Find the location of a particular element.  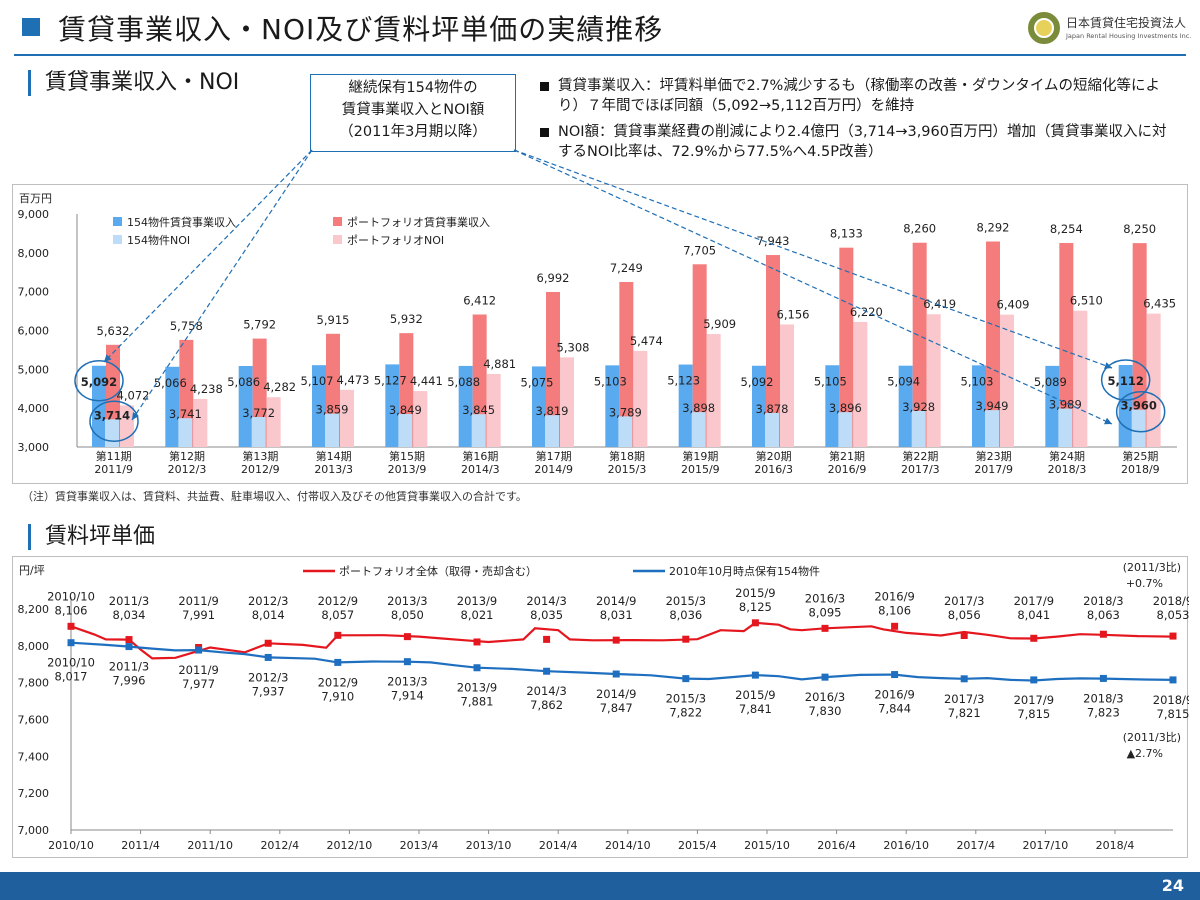

point-label-date: 2016/3 is located at coordinates (825, 598).